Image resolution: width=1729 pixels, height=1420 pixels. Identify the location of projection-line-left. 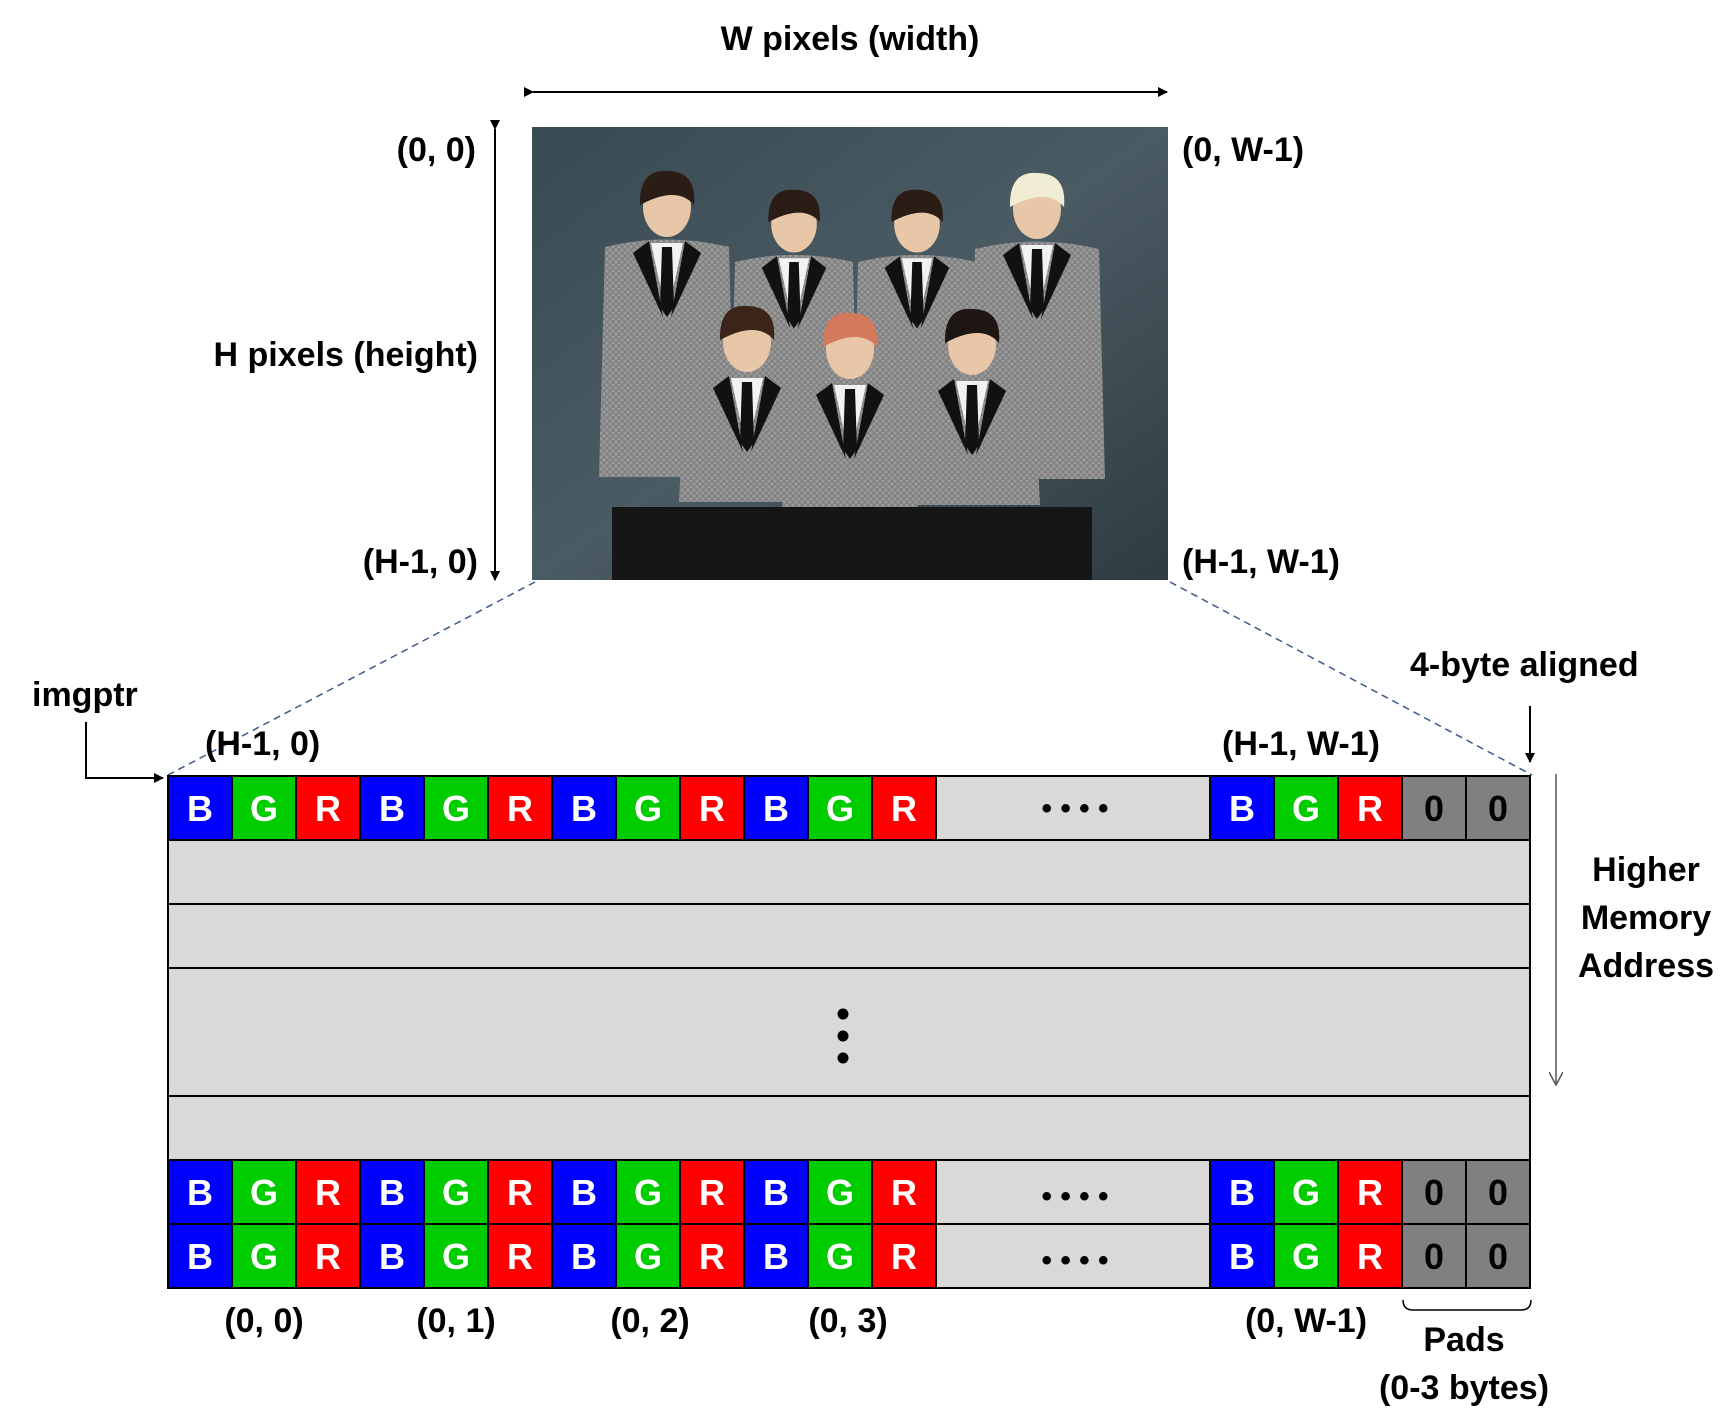
(351, 678).